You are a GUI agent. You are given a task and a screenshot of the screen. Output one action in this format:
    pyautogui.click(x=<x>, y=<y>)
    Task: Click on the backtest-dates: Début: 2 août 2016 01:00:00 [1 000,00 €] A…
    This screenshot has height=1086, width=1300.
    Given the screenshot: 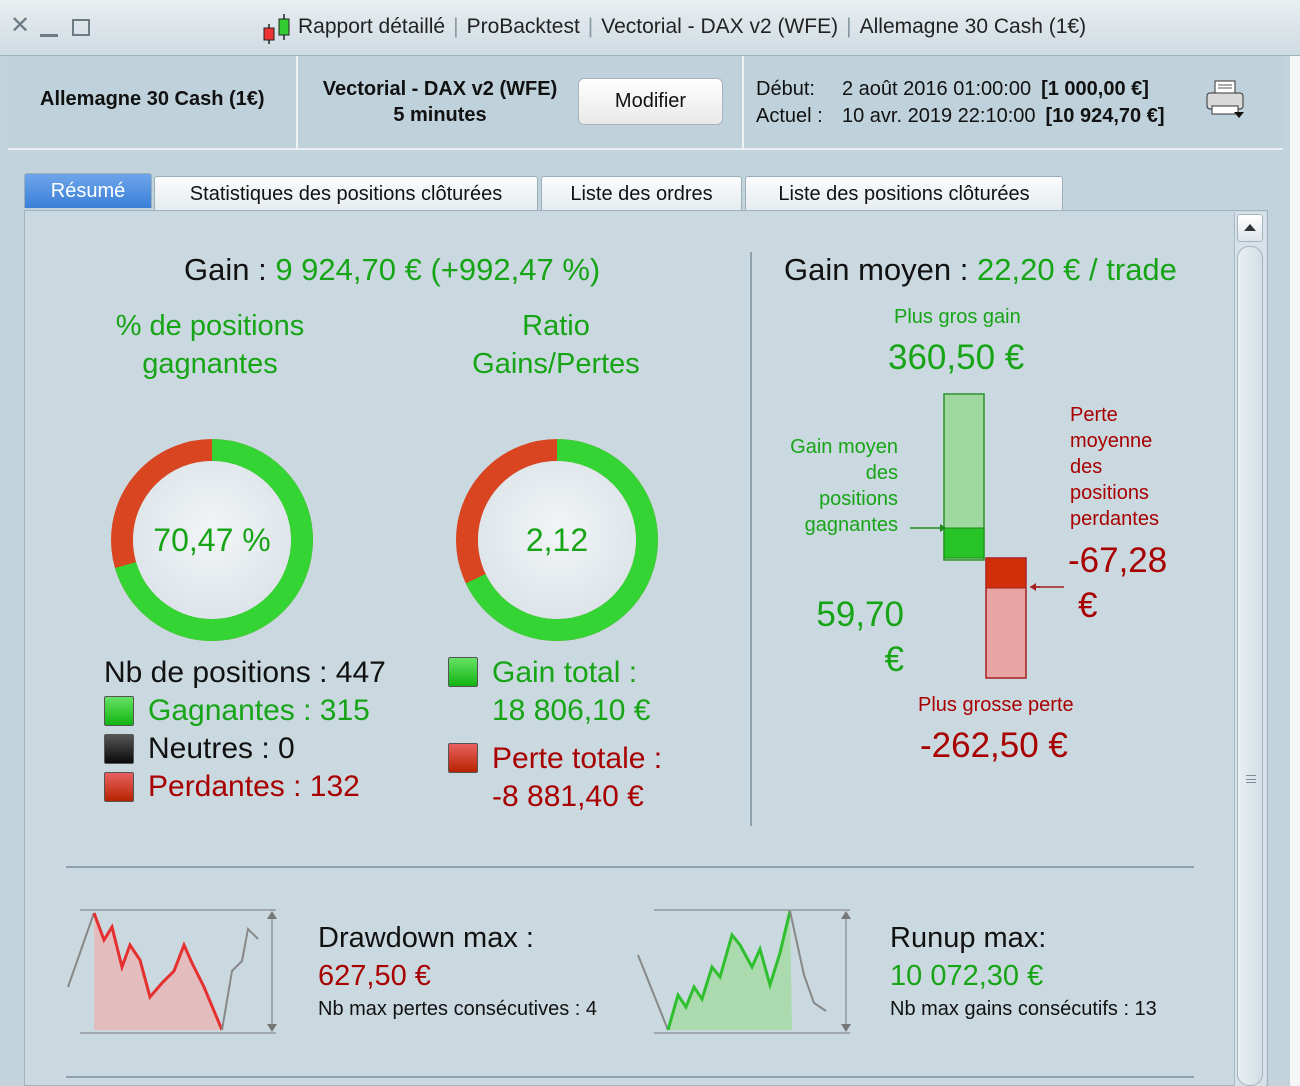 What is the action you would take?
    pyautogui.click(x=960, y=103)
    